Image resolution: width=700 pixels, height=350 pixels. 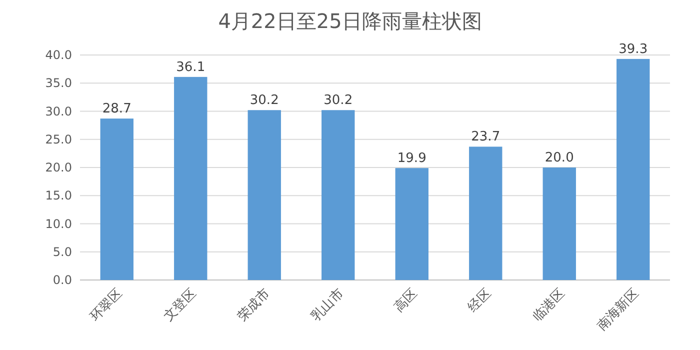 I want to click on y-tick-label: 0.0, so click(x=62, y=280).